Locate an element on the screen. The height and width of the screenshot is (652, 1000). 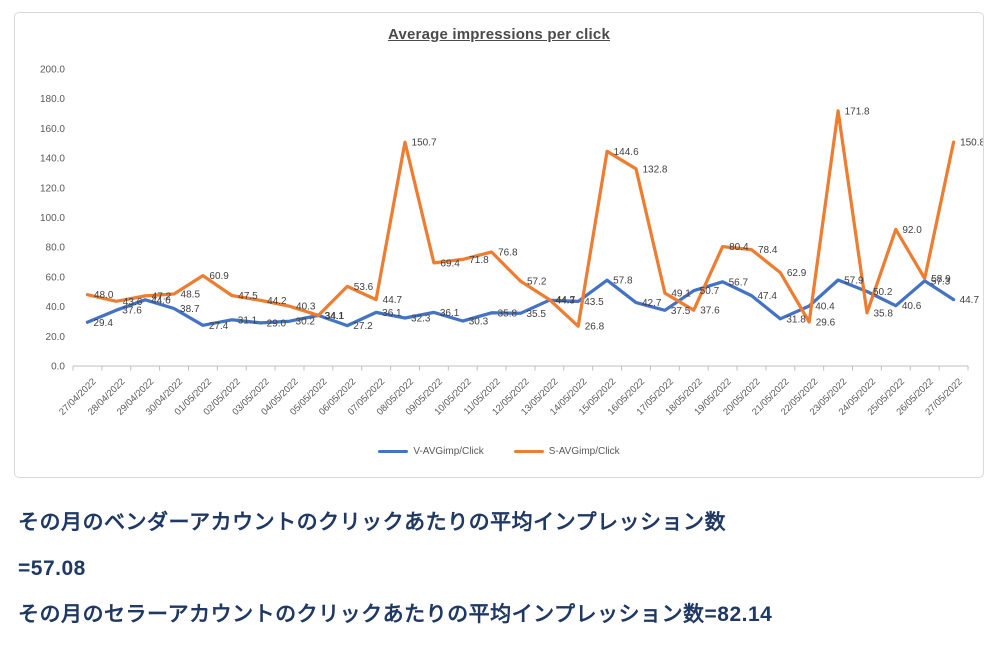
svg-text: 100.0 is located at coordinates (52, 218).